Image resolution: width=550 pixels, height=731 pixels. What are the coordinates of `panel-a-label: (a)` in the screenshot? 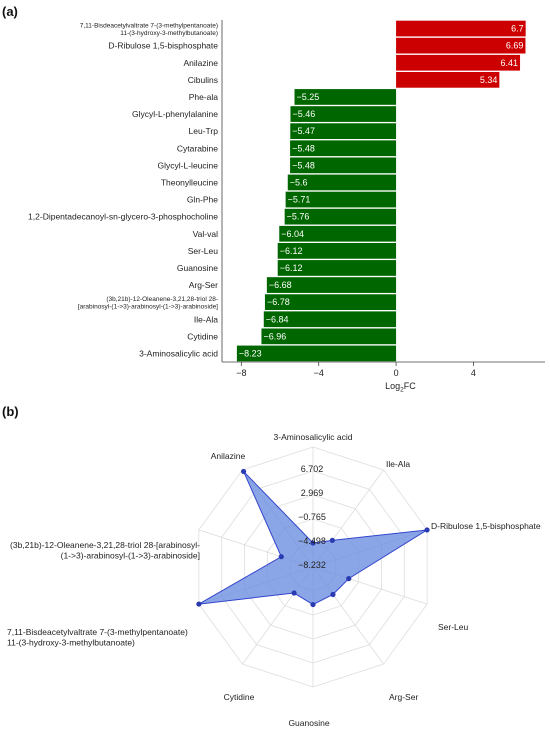 It's located at (10, 11).